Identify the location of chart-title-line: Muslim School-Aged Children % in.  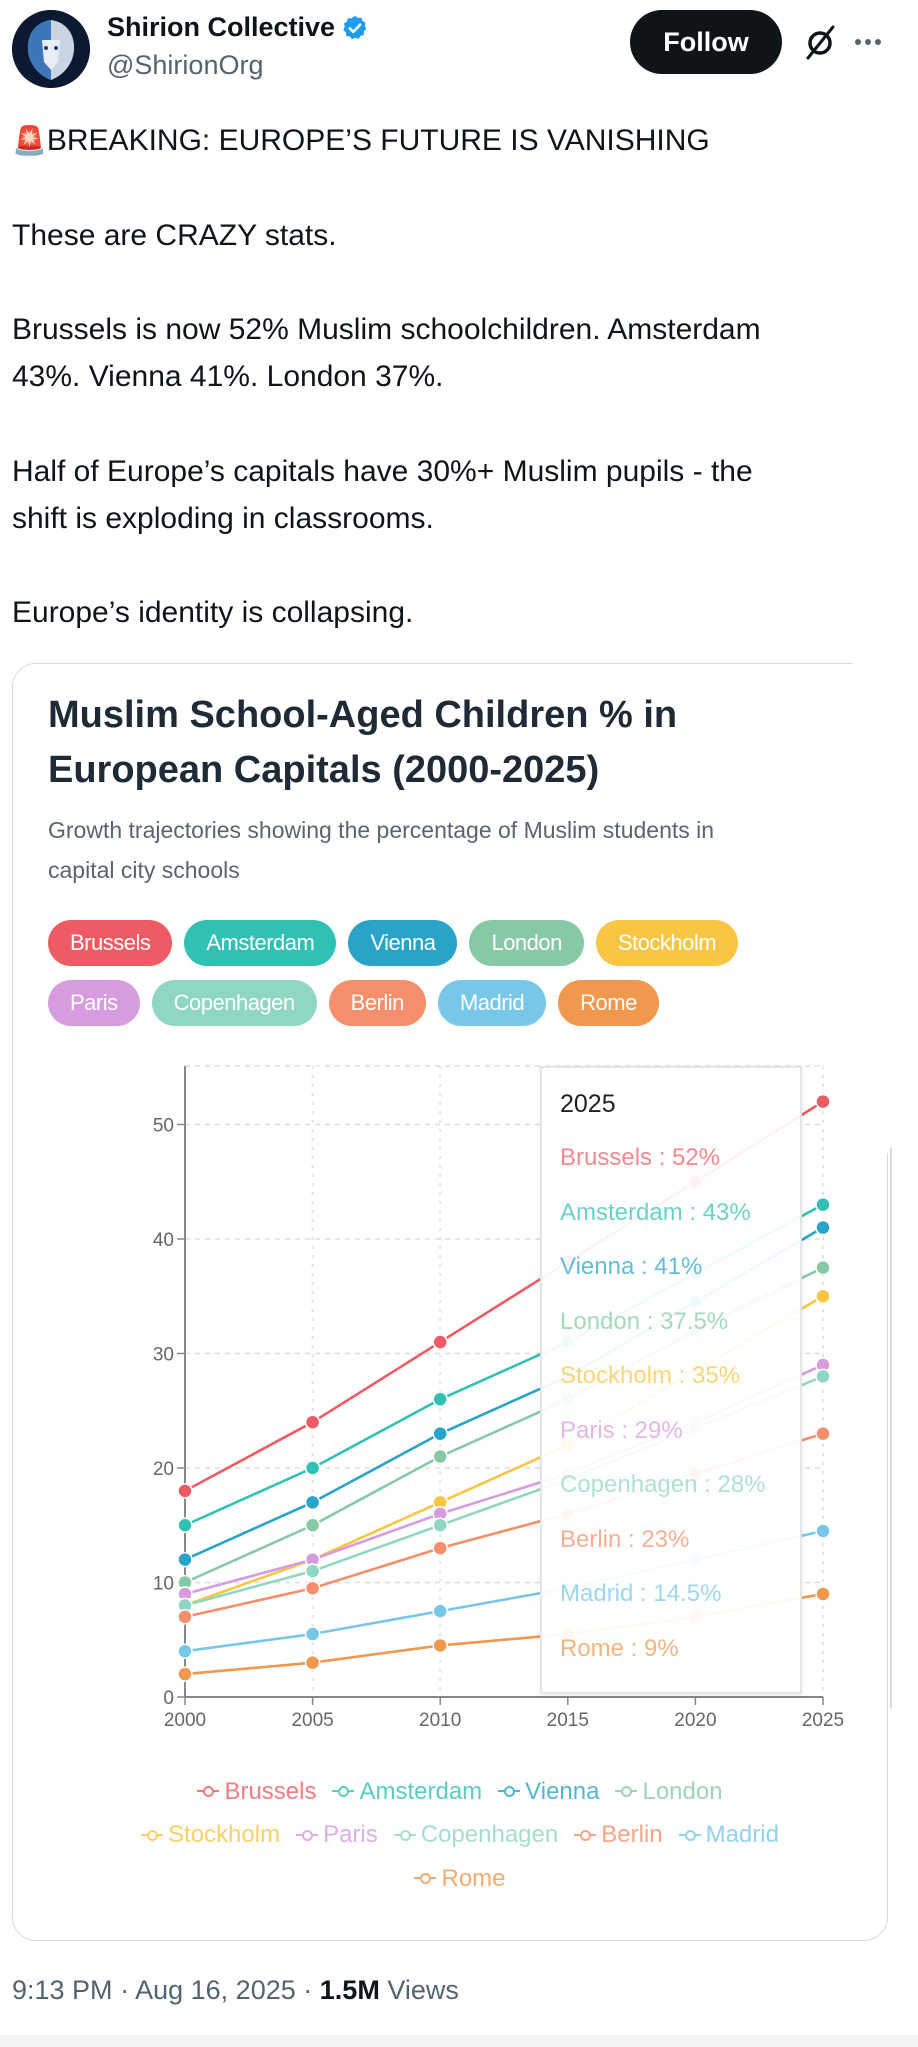
(363, 715).